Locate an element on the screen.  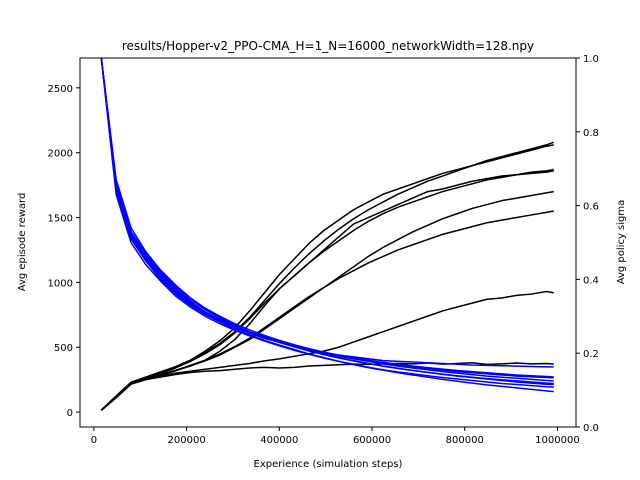
y2-tick-label: 0.6 is located at coordinates (591, 207).